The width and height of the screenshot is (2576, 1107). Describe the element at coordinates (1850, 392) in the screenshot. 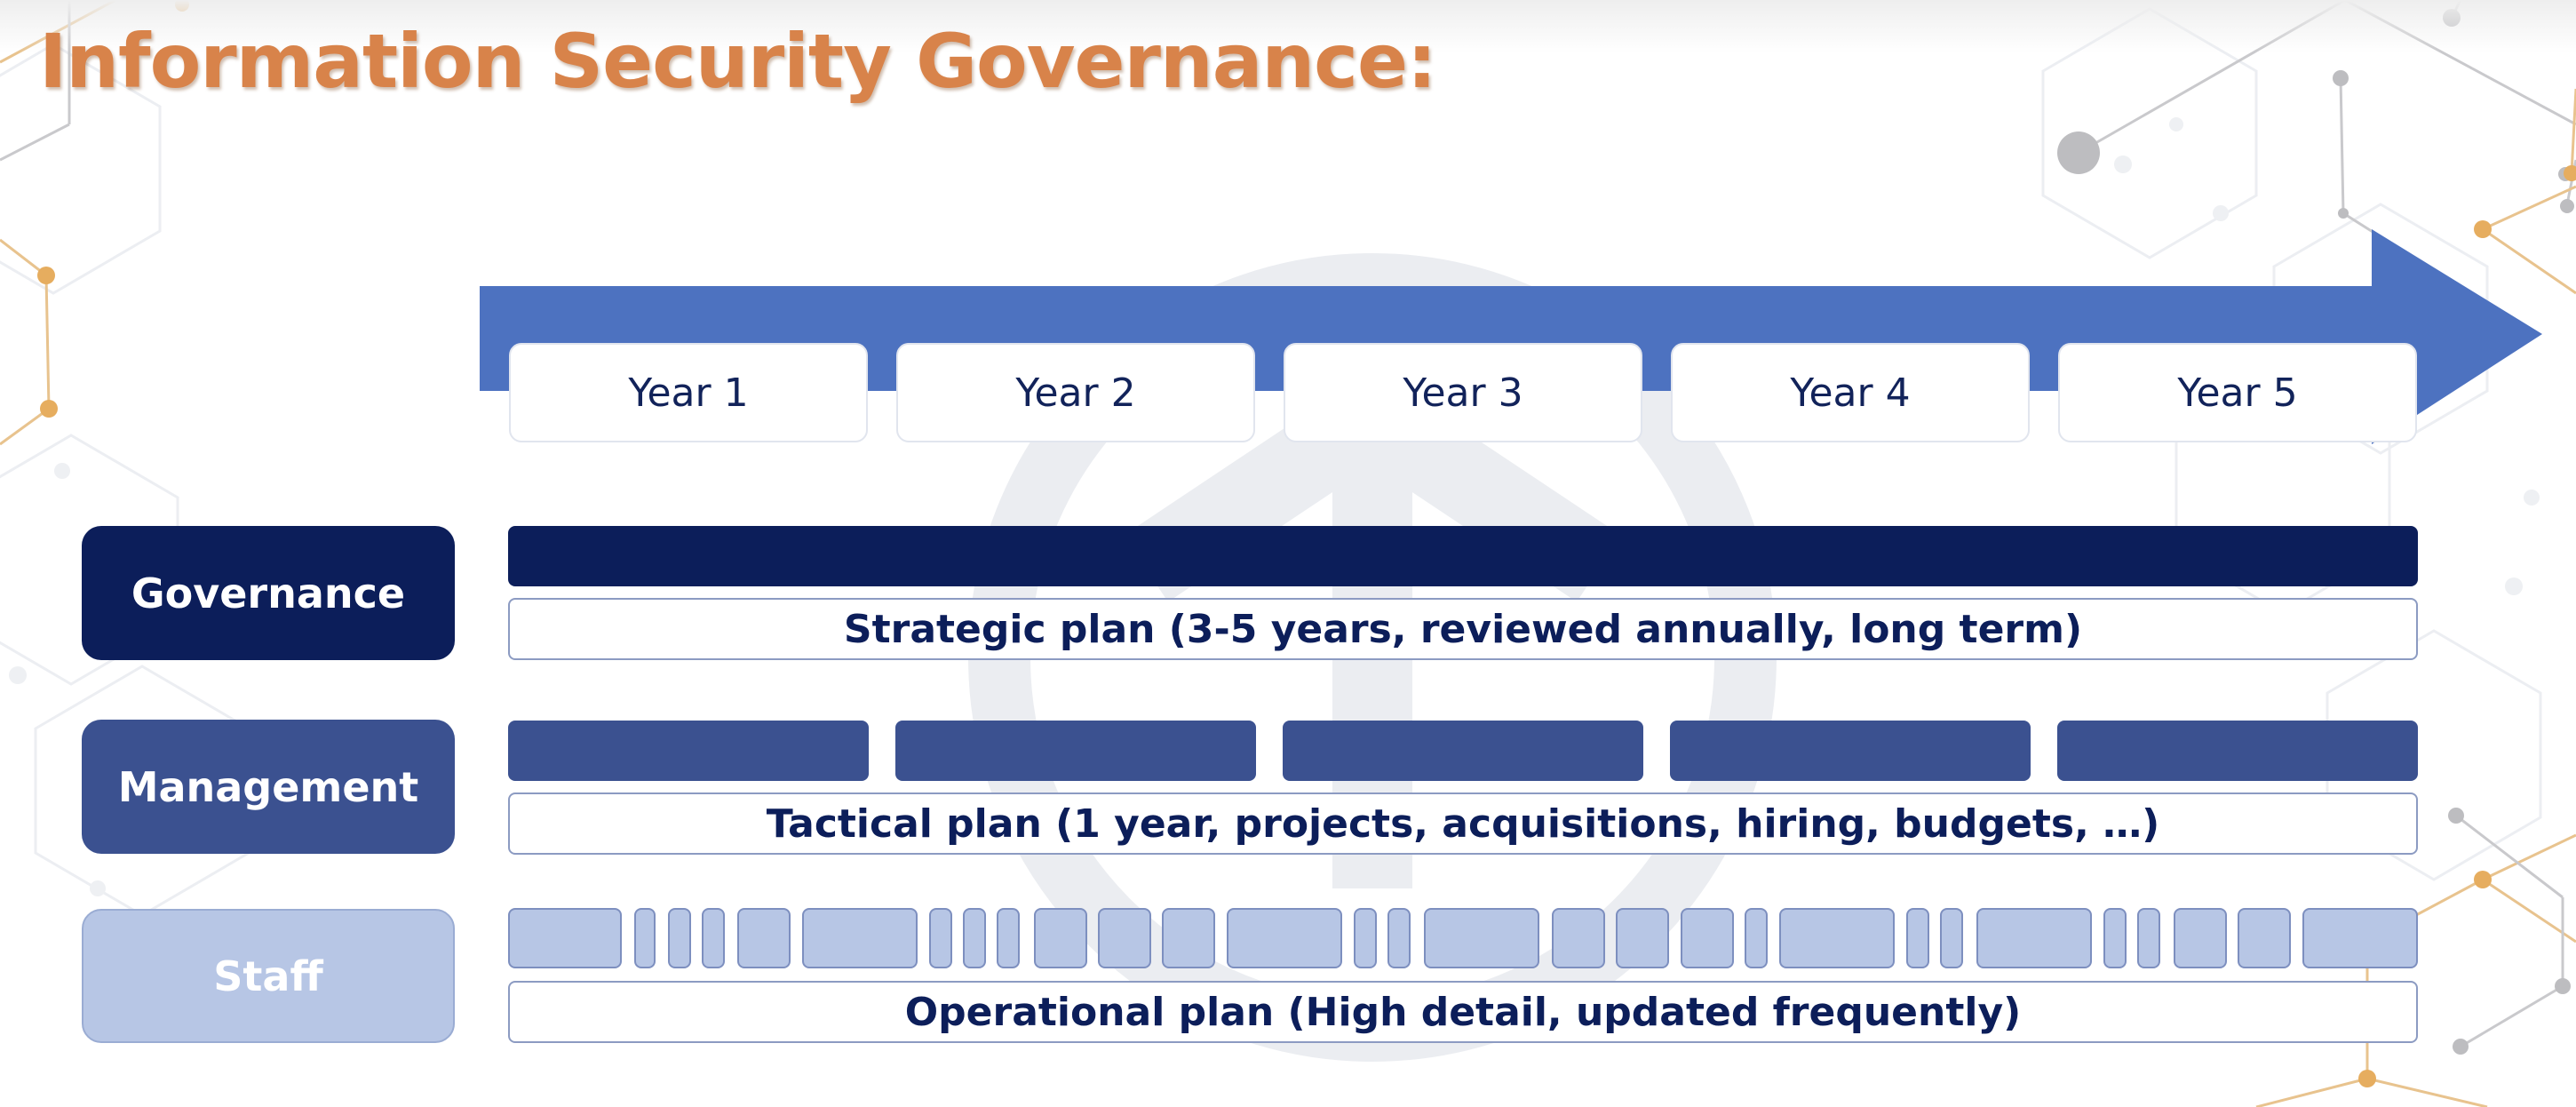

I see `year-box: Year 4` at that location.